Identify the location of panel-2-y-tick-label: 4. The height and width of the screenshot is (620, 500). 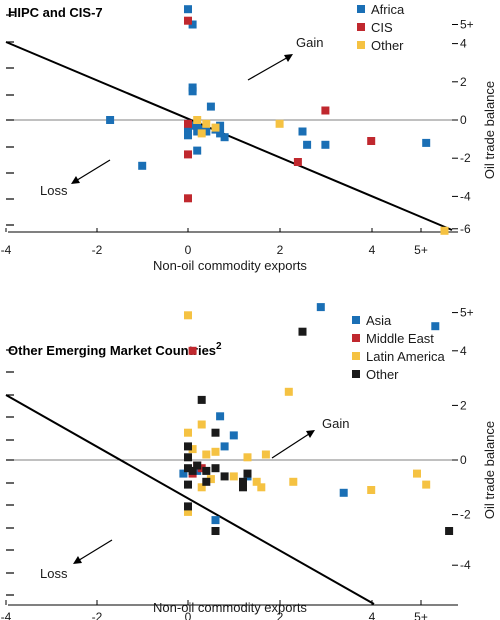
(463, 351).